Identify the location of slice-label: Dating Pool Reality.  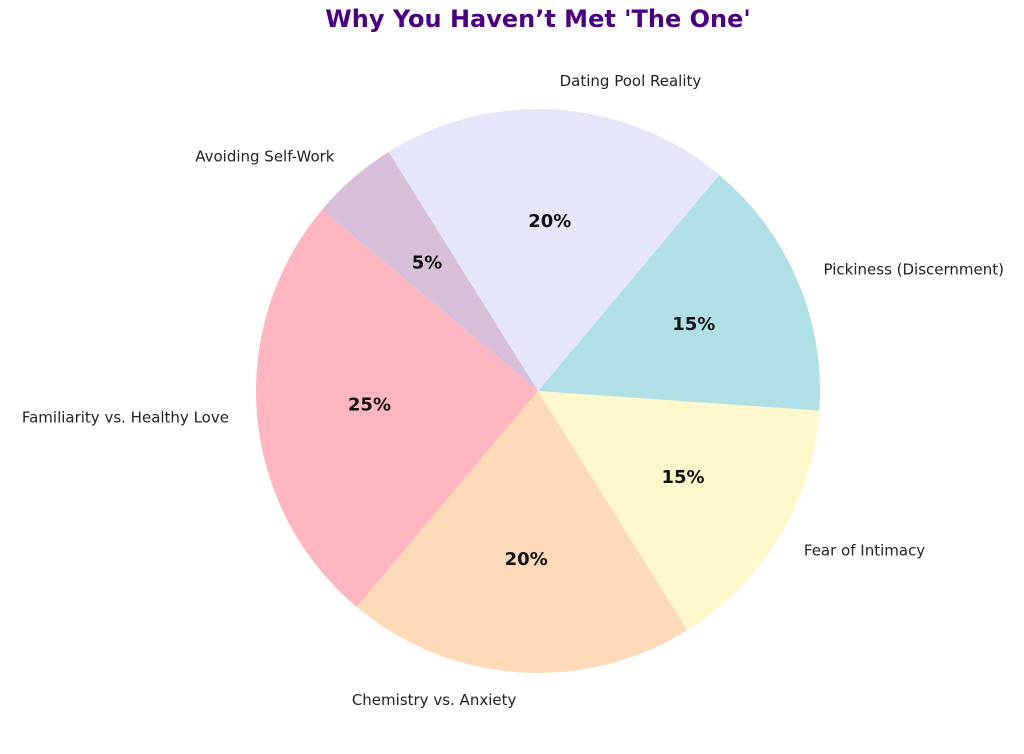
(631, 81).